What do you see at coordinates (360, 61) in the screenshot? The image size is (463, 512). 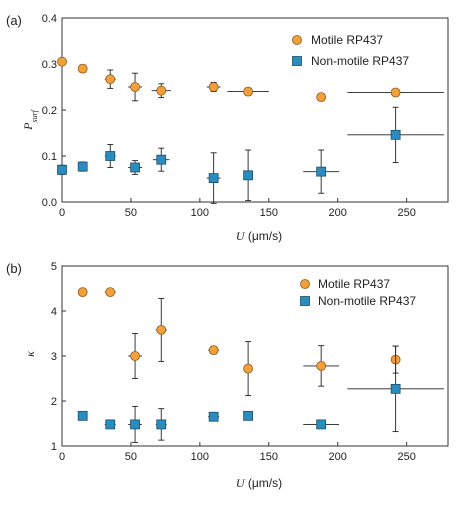 I see `panel-a-legend-nonmotile: Non-motile RP437` at bounding box center [360, 61].